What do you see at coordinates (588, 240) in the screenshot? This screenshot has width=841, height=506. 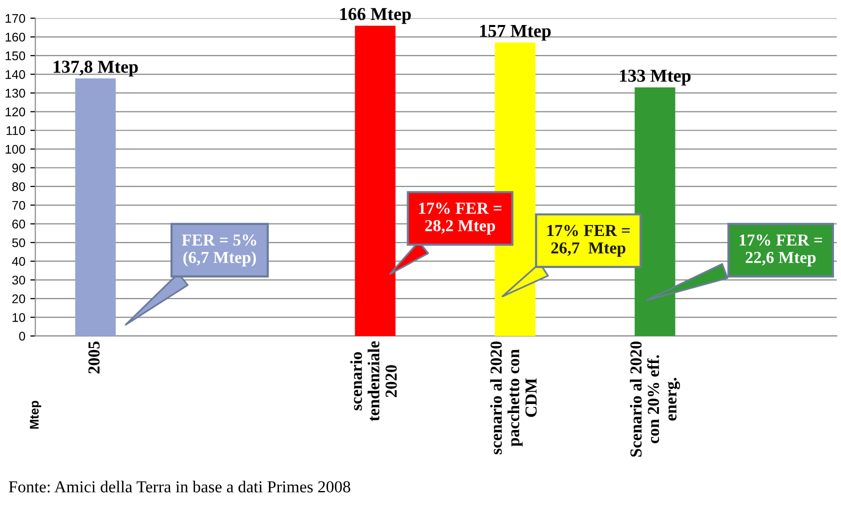 I see `annotation: 17% FER = 26,7 Mtep` at bounding box center [588, 240].